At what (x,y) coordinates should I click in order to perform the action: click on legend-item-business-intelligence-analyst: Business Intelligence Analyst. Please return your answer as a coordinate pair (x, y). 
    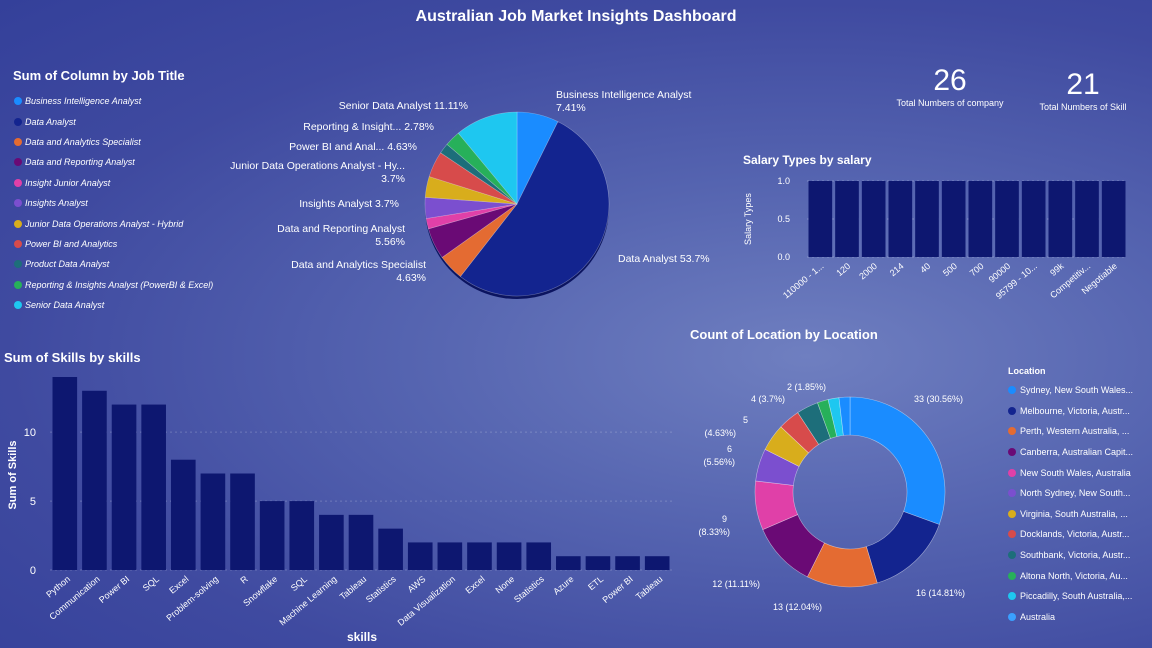
    Looking at the image, I should click on (113, 101).